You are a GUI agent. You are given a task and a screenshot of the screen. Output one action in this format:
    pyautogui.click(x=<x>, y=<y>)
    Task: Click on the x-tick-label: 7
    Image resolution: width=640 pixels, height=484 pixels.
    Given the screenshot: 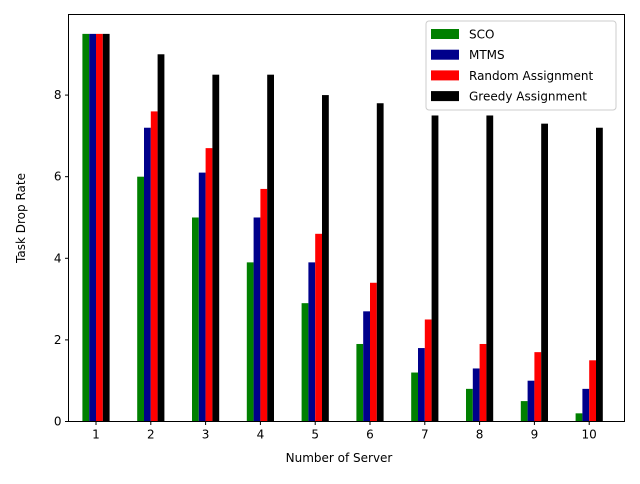 What is the action you would take?
    pyautogui.click(x=425, y=435)
    